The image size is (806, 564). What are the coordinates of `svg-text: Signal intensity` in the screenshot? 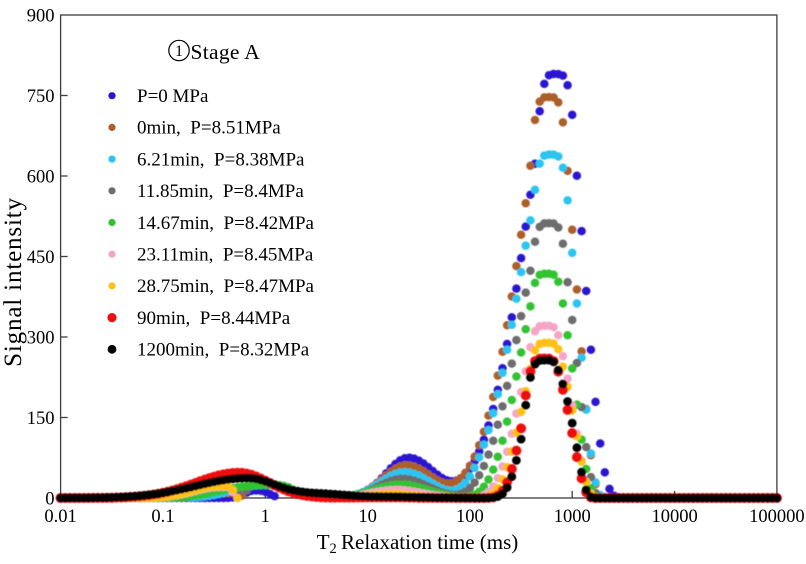 It's located at (13, 282).